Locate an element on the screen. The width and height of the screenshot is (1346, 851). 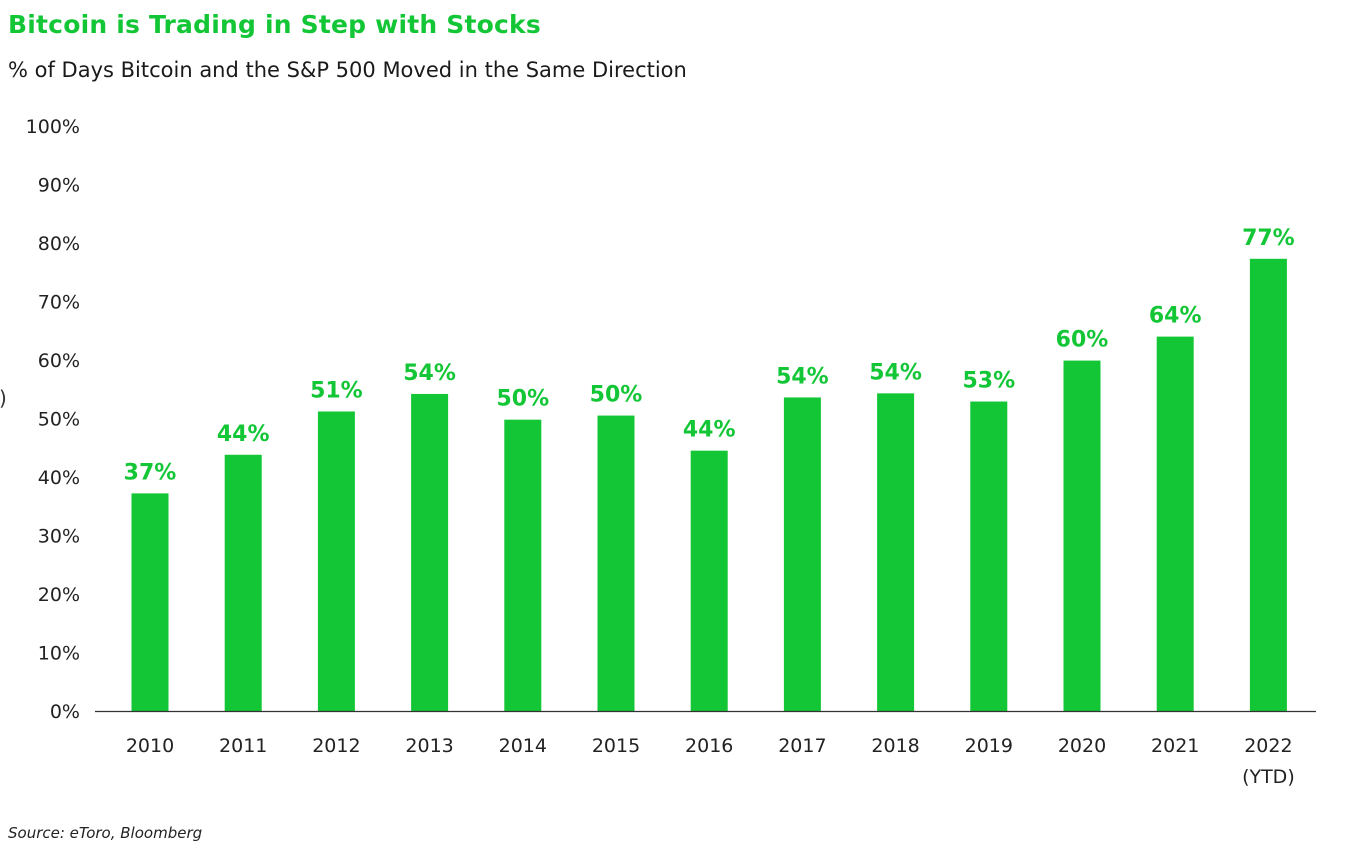
y-tick-label: 70% is located at coordinates (59, 303).